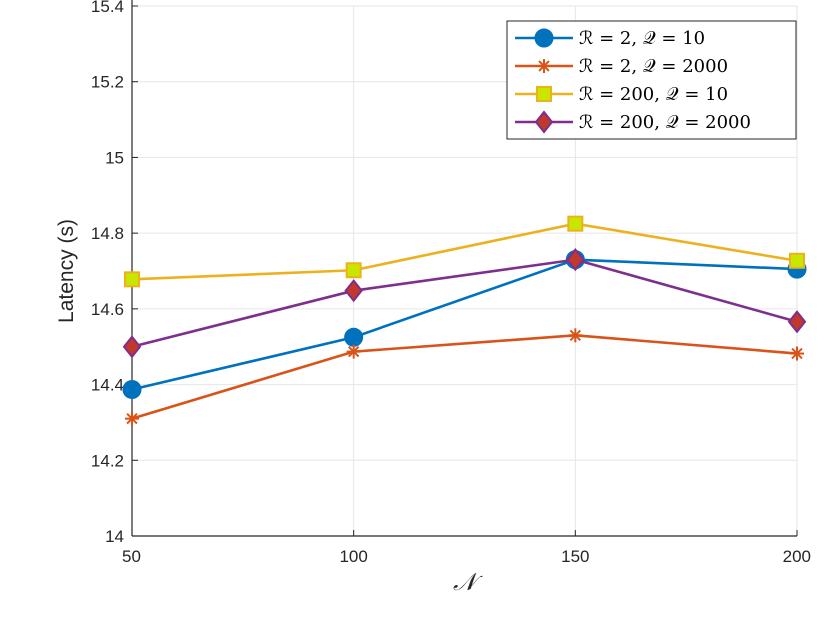 Image resolution: width=830 pixels, height=623 pixels. What do you see at coordinates (107, 460) in the screenshot?
I see `y-tick-label: 14.2` at bounding box center [107, 460].